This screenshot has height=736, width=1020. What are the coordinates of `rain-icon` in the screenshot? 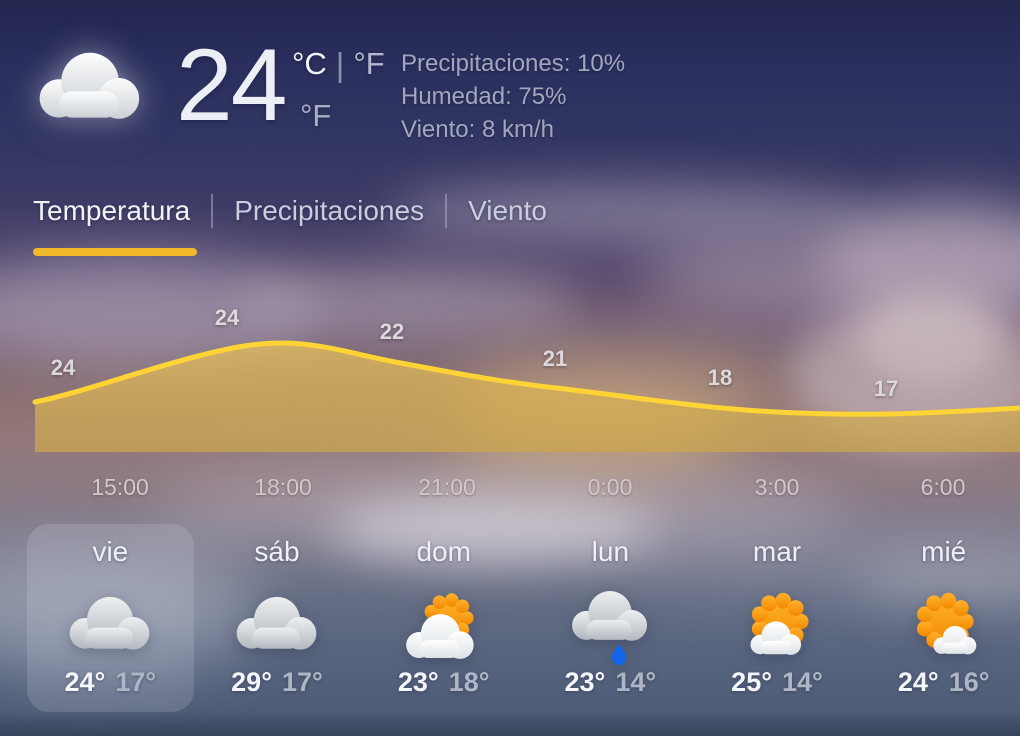 It's located at (610, 628).